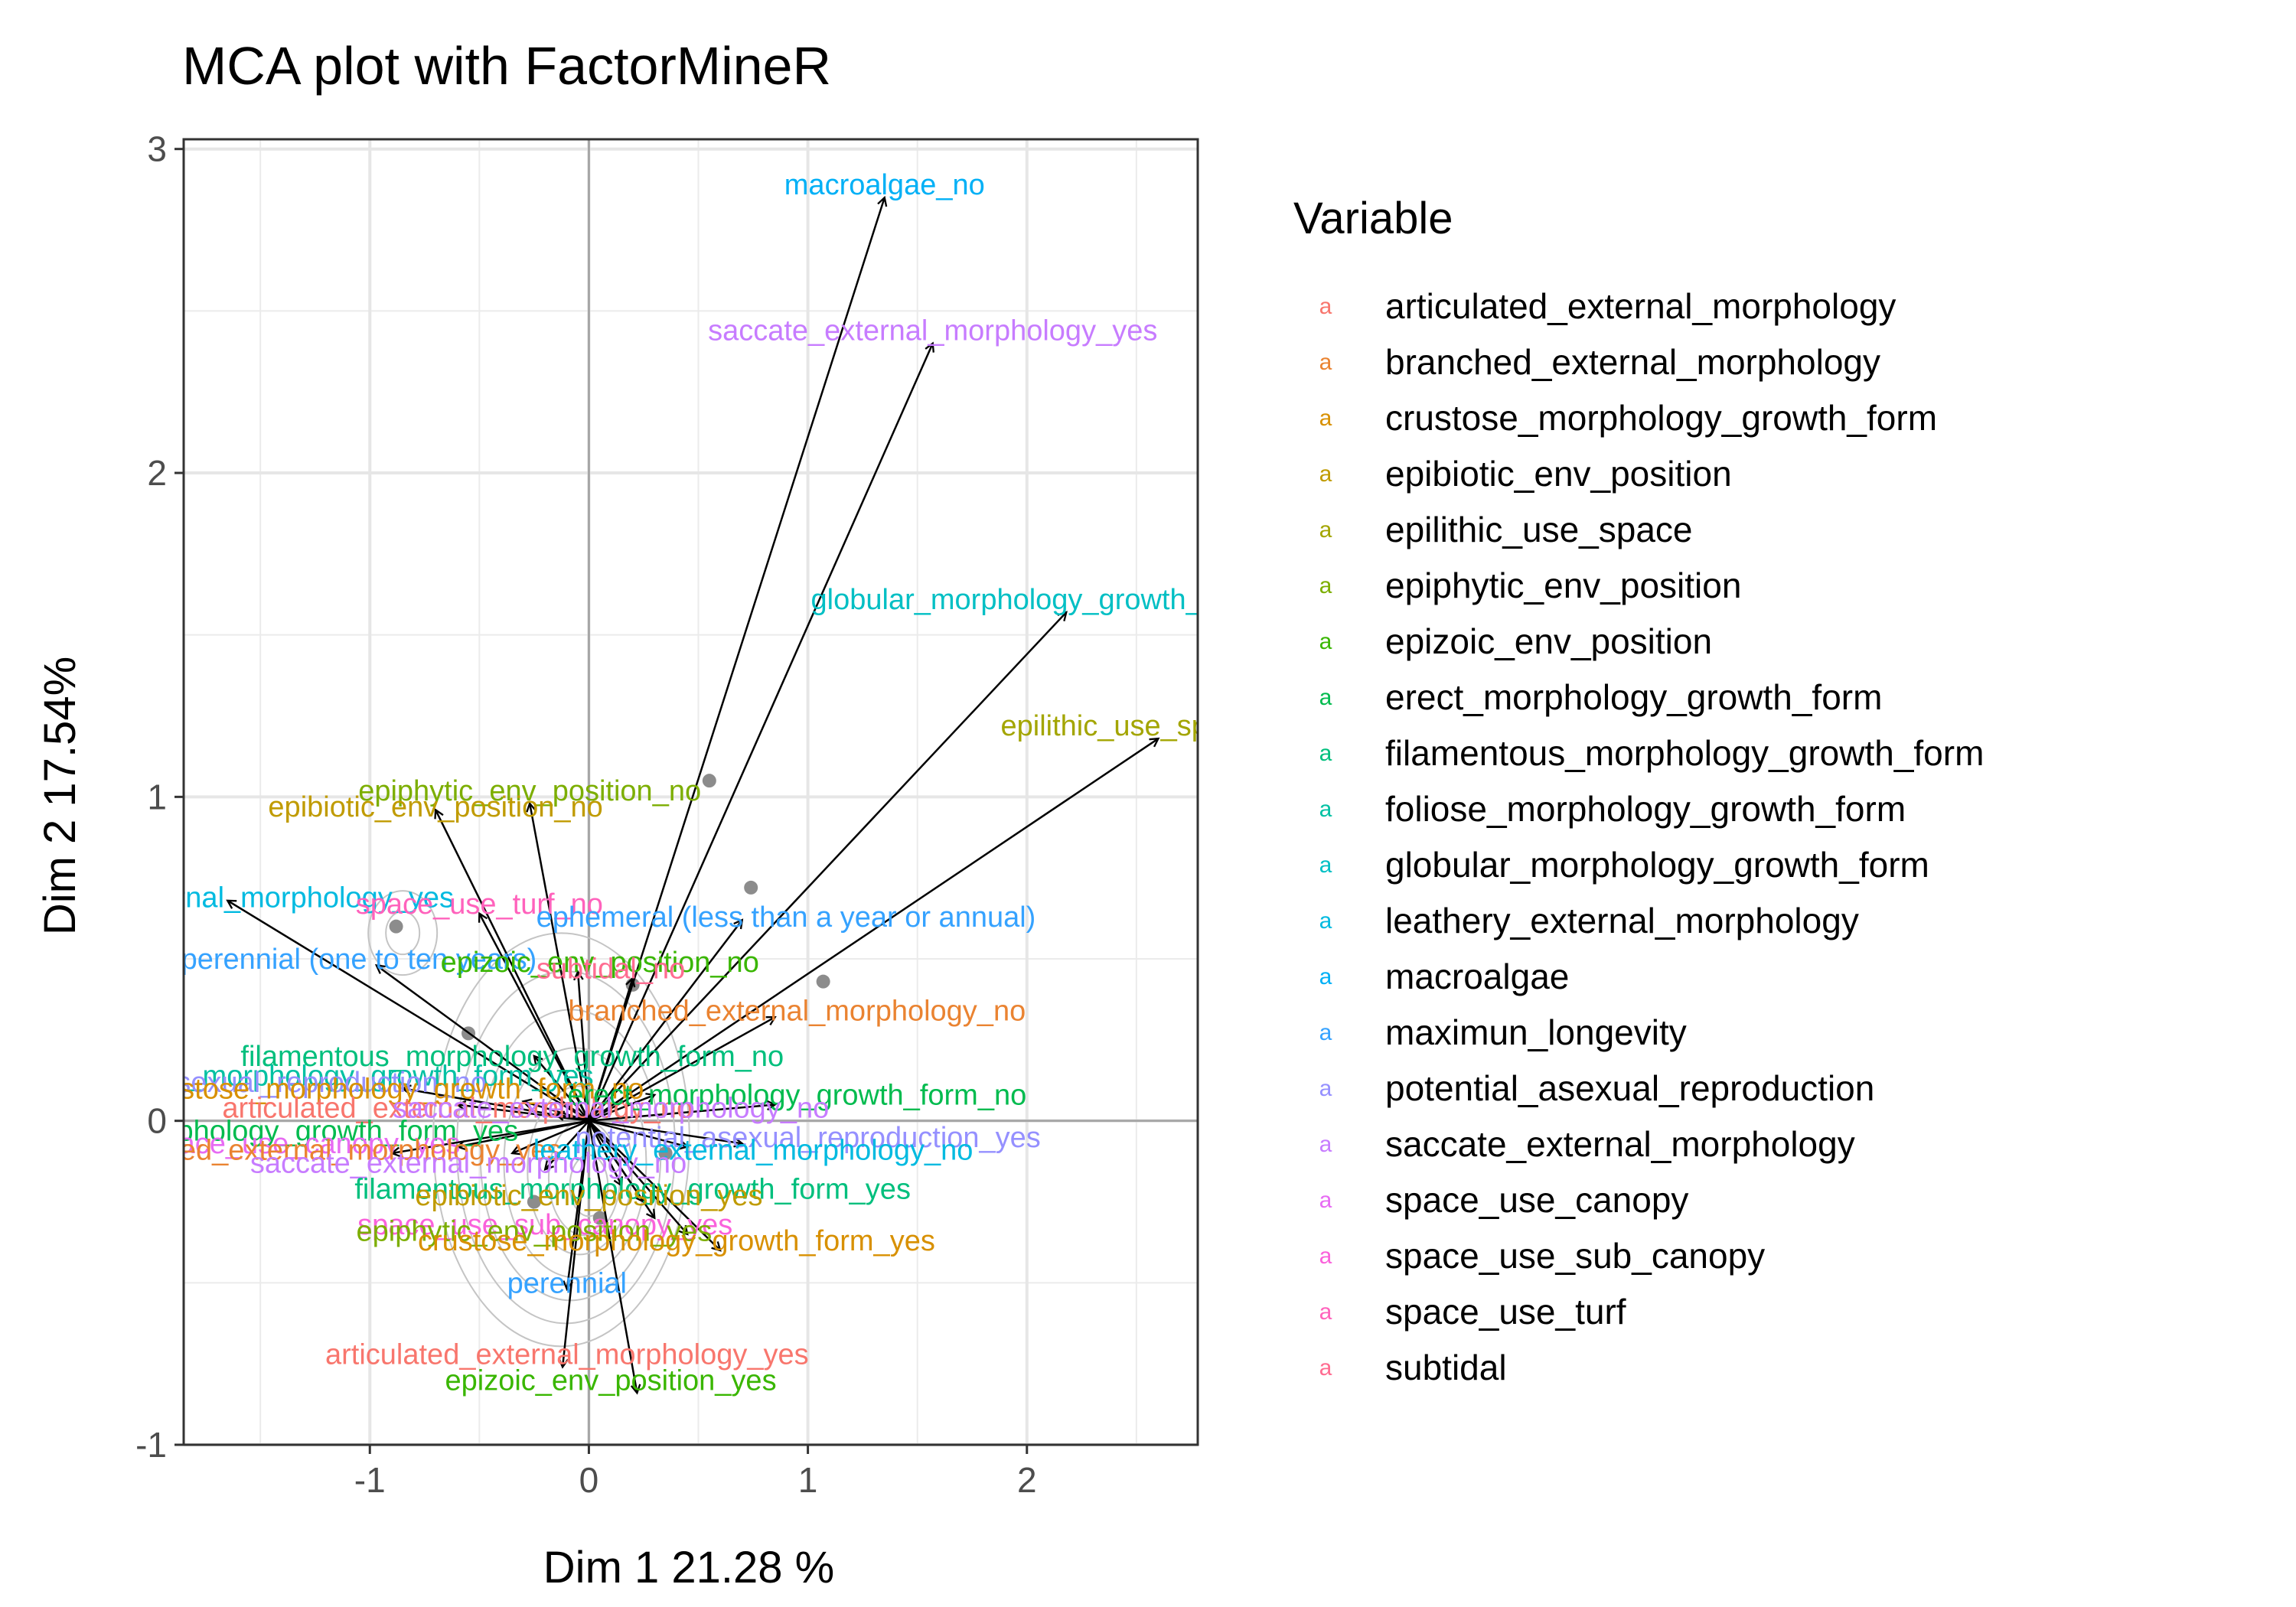 Image resolution: width=2296 pixels, height=1607 pixels. Describe the element at coordinates (1645, 809) in the screenshot. I see `legend-label: foliose_morphology_growth_form` at that location.